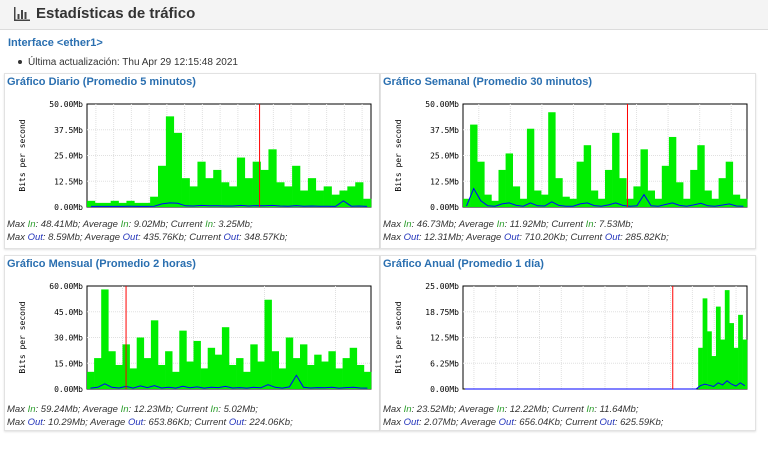 The height and width of the screenshot is (463, 768). Describe the element at coordinates (55, 43) in the screenshot. I see `interface-label: Interface <ether1>` at that location.